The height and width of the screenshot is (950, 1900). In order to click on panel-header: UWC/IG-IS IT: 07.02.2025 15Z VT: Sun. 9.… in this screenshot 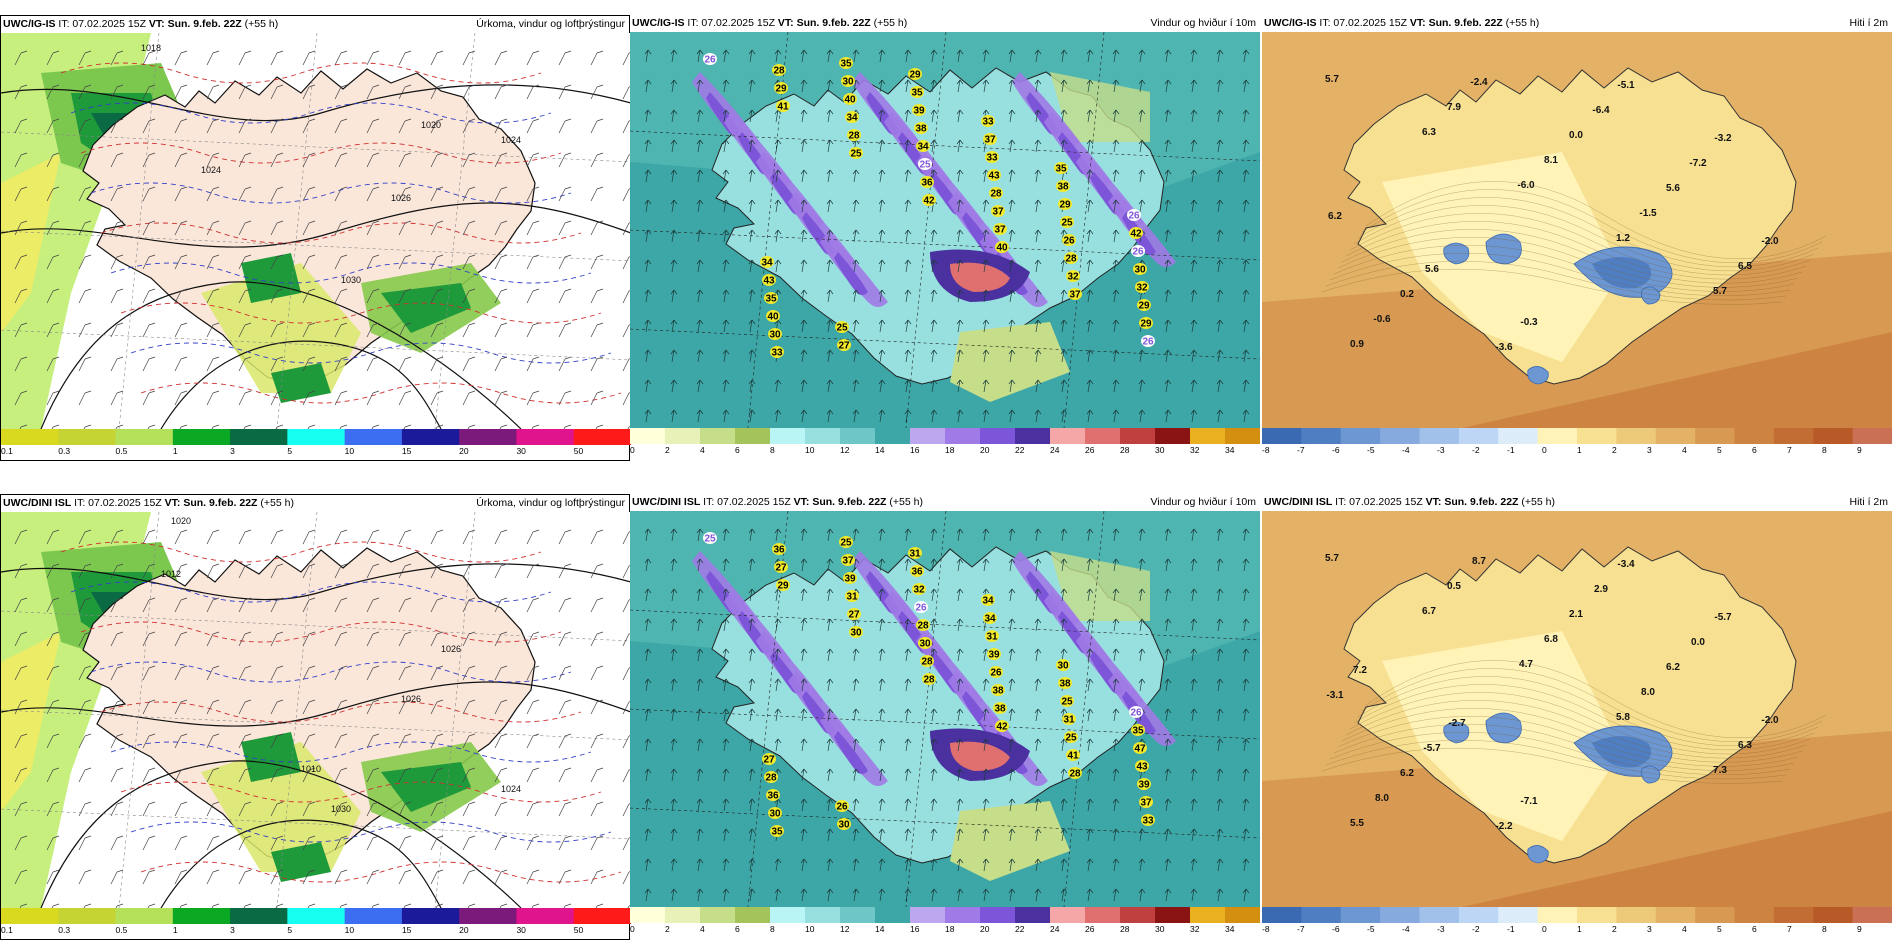, I will do `click(315, 24)`.